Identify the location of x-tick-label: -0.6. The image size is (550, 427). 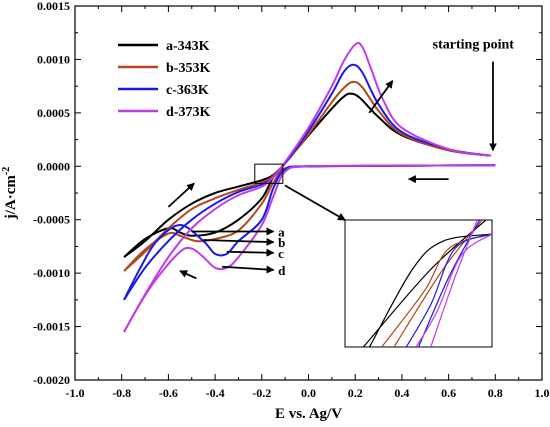
(168, 393).